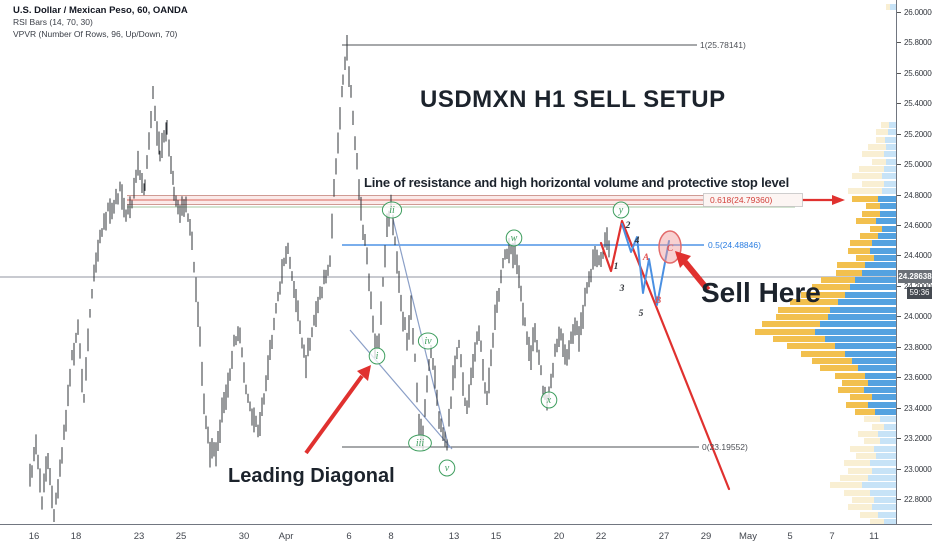 The width and height of the screenshot is (932, 550). Describe the element at coordinates (914, 164) in the screenshot. I see `price-tick-label: 25.00000` at that location.